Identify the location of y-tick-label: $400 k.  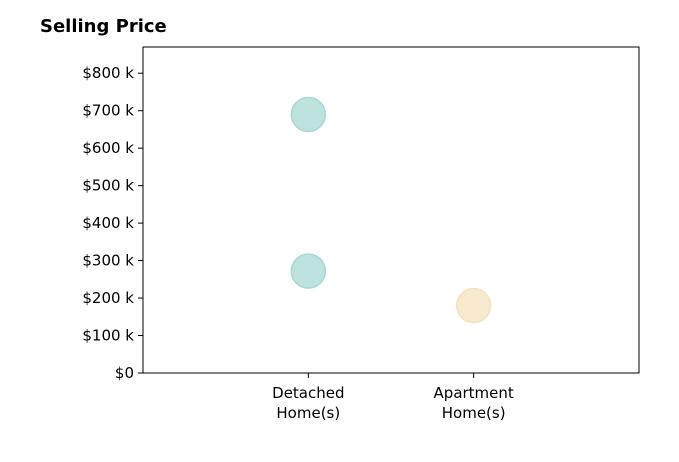
(108, 223).